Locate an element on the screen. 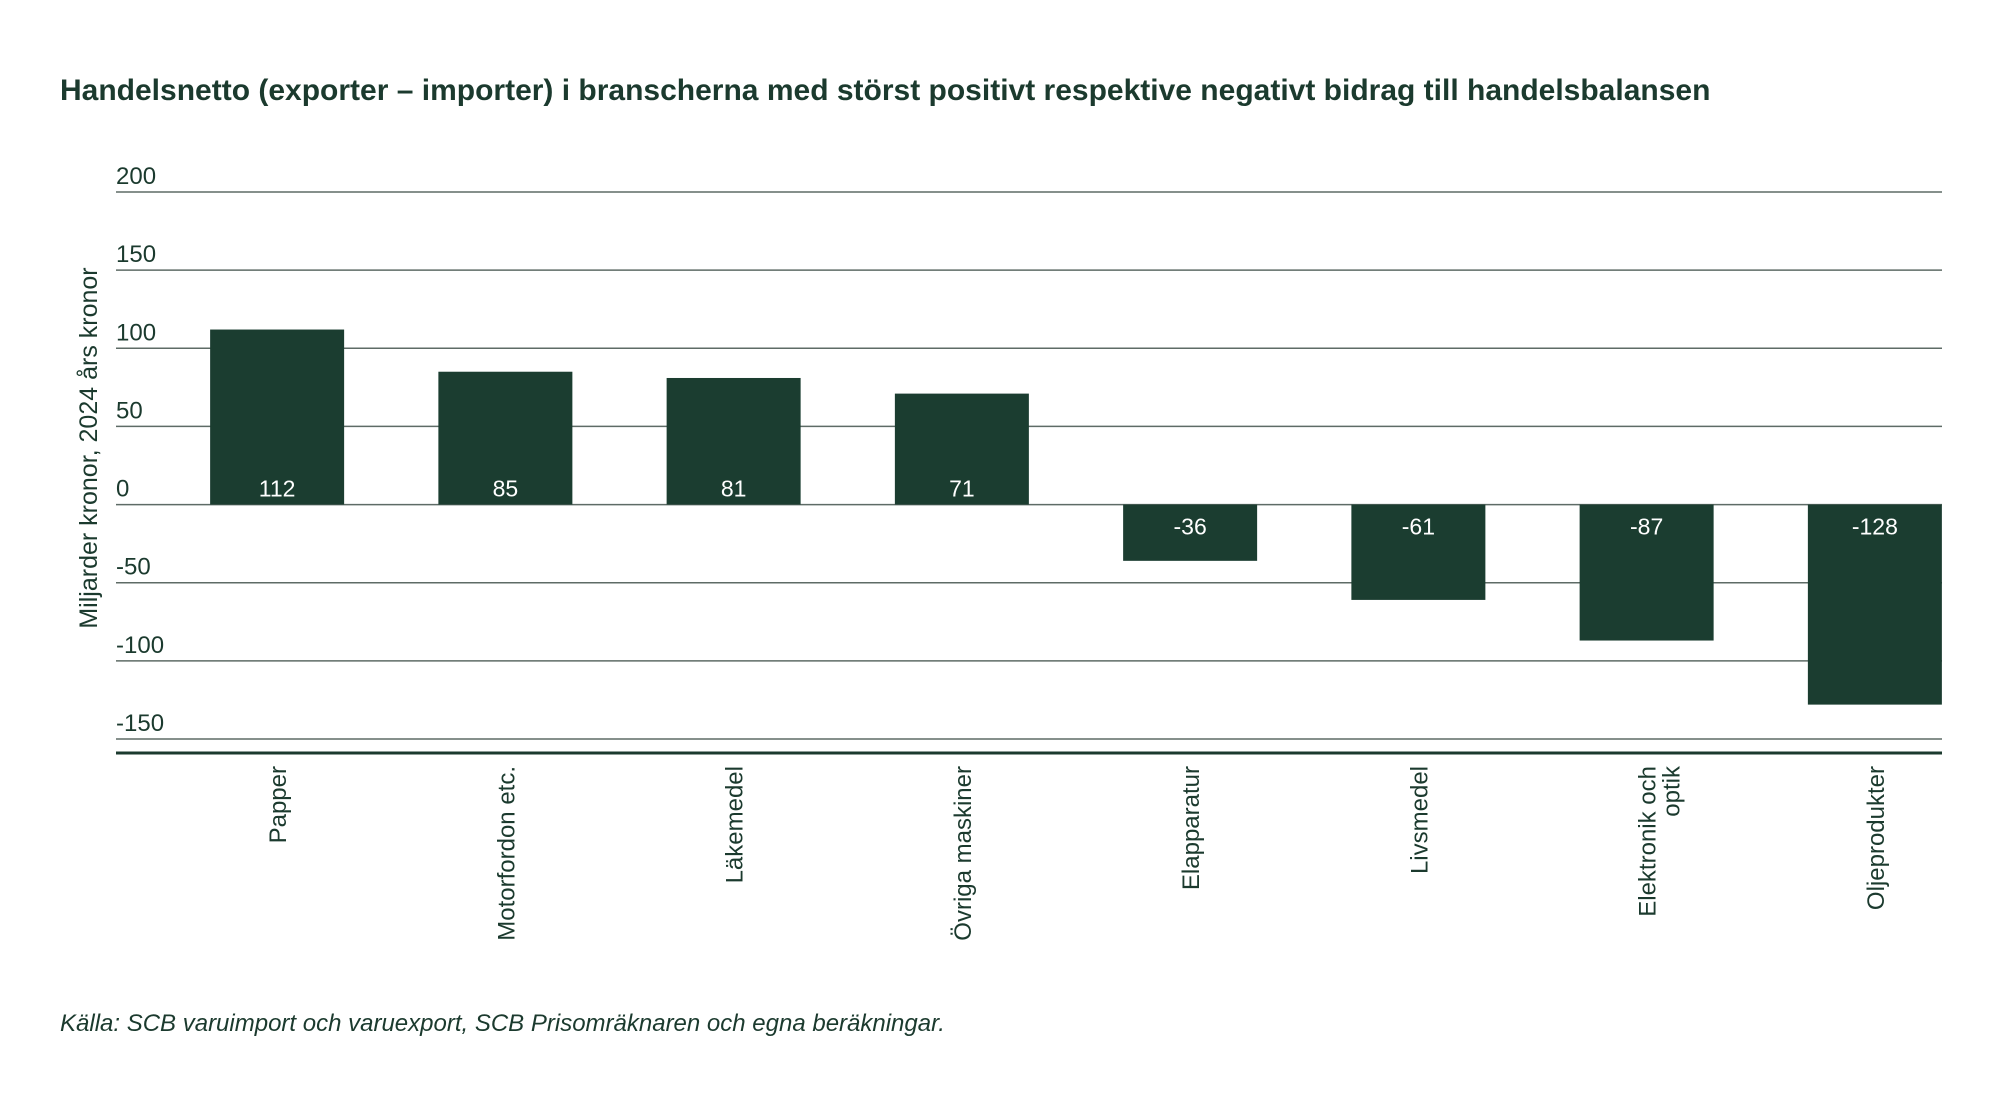 The image size is (2000, 1098). y-tick-label: -50 is located at coordinates (133, 567).